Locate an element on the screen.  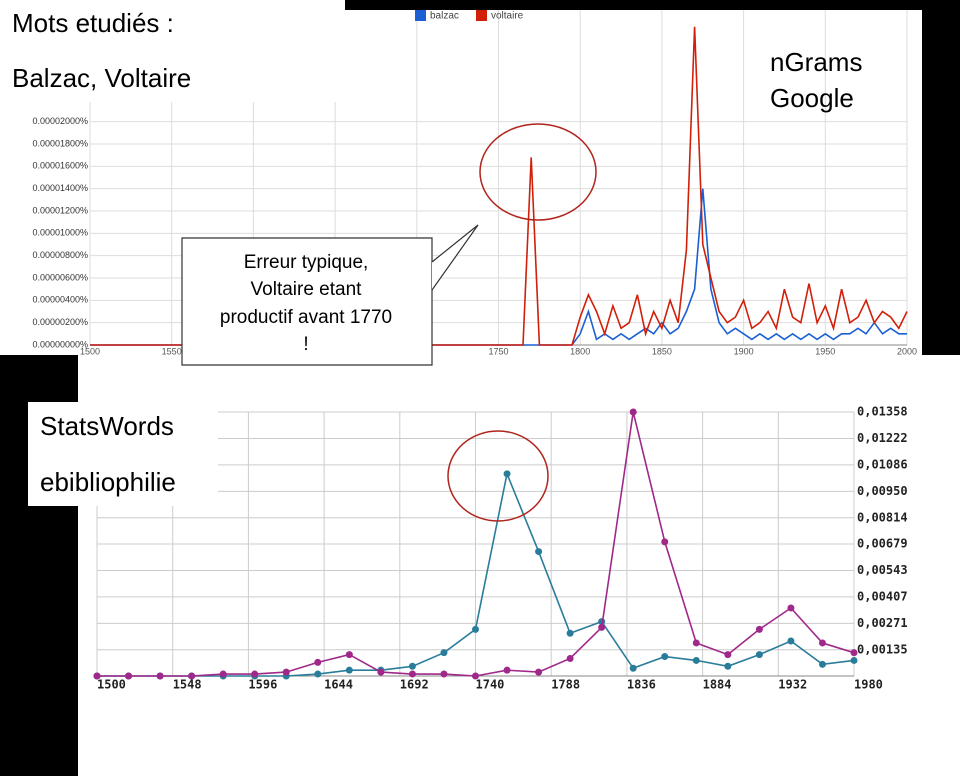
x-tick-label: 1596 is located at coordinates (262, 685).